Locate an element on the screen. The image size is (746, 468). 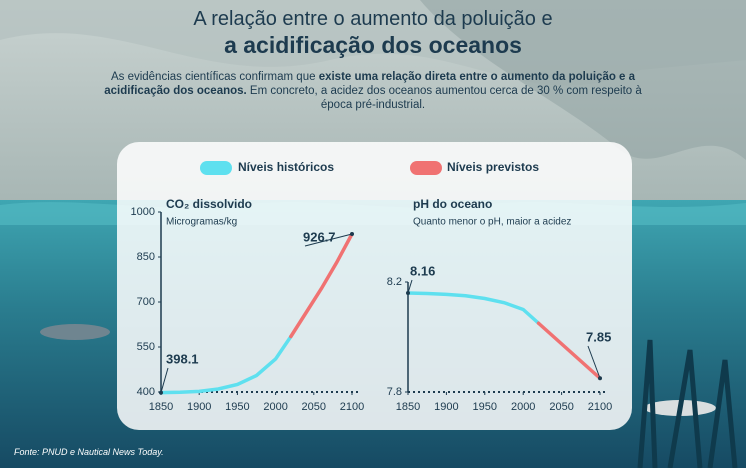
y-tick-label: 8.2 is located at coordinates (394, 282).